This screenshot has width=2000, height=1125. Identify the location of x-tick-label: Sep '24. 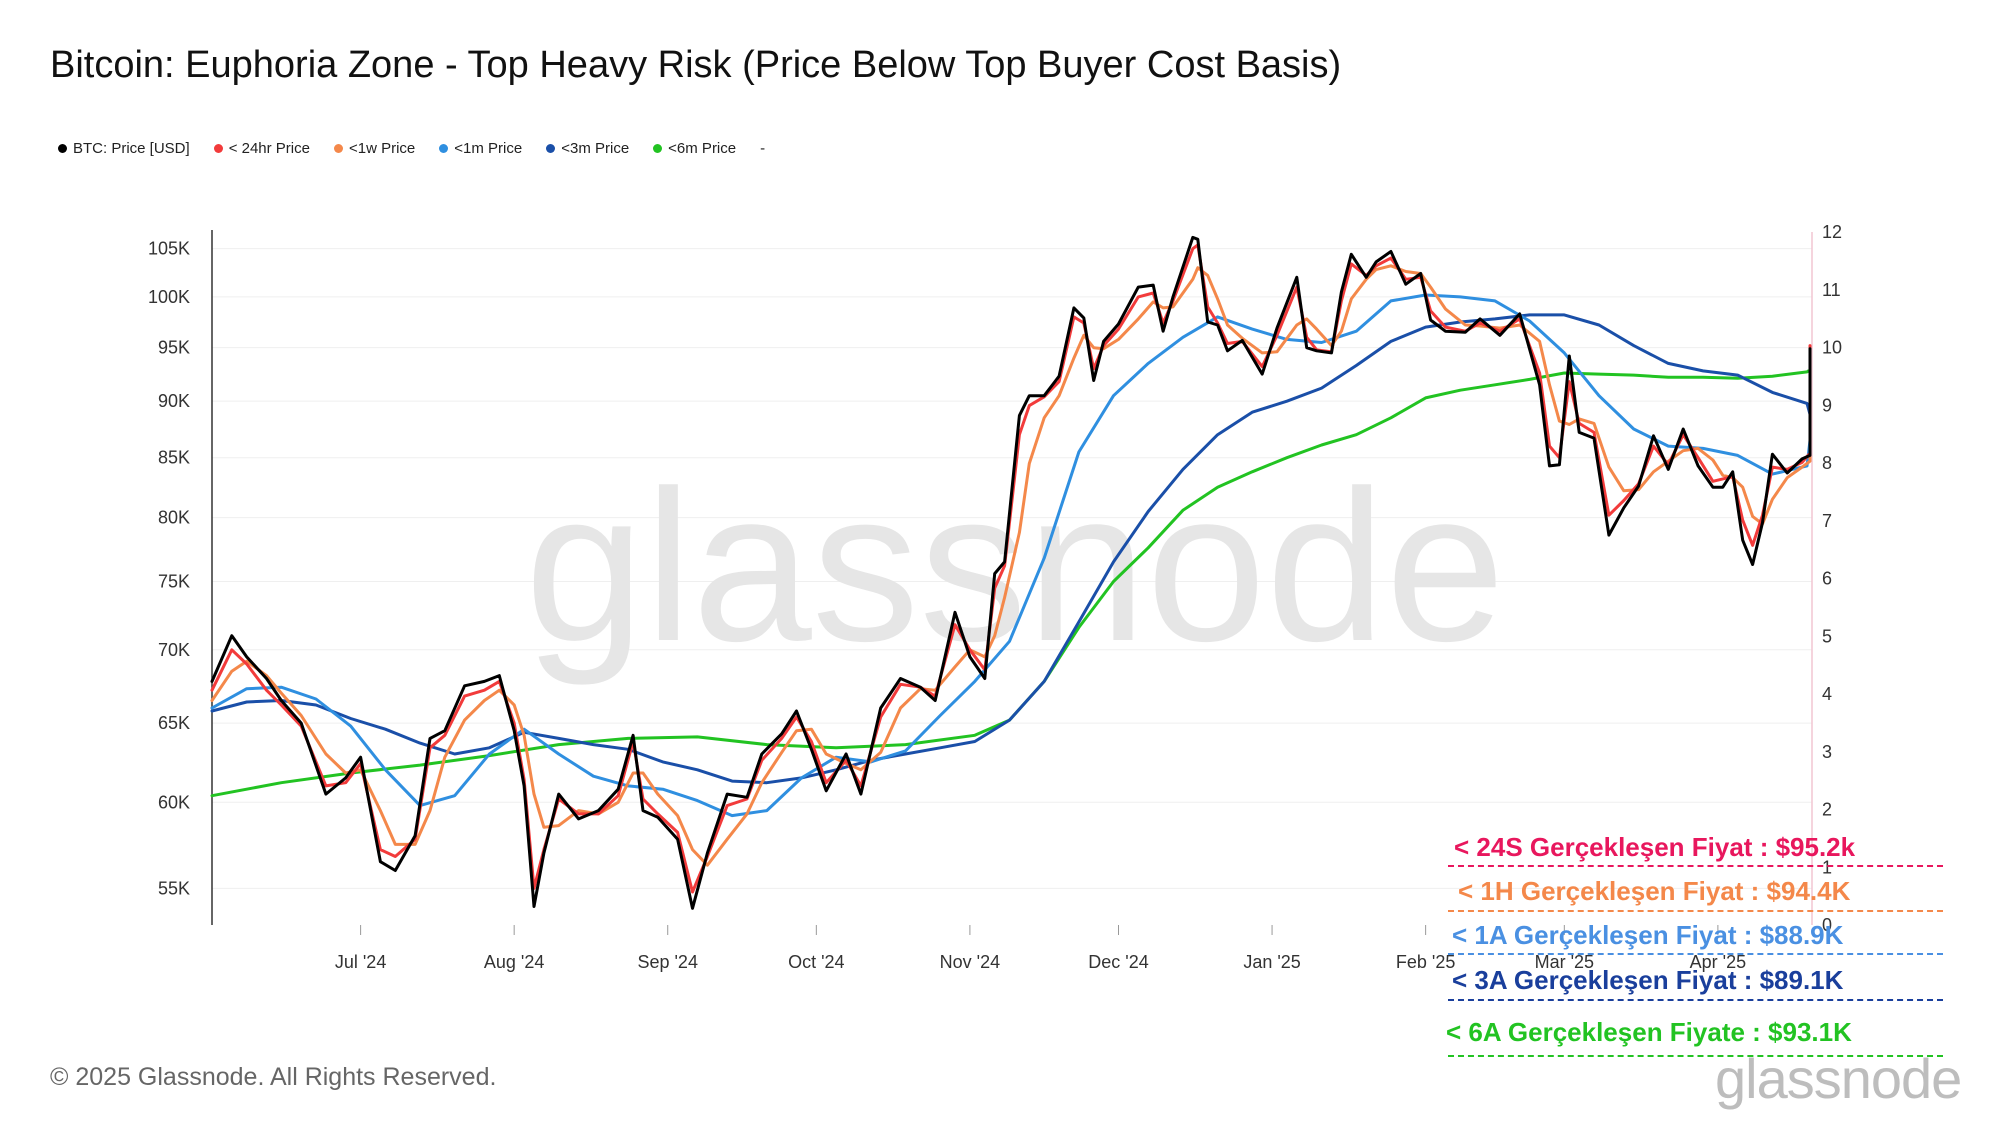
(667, 962).